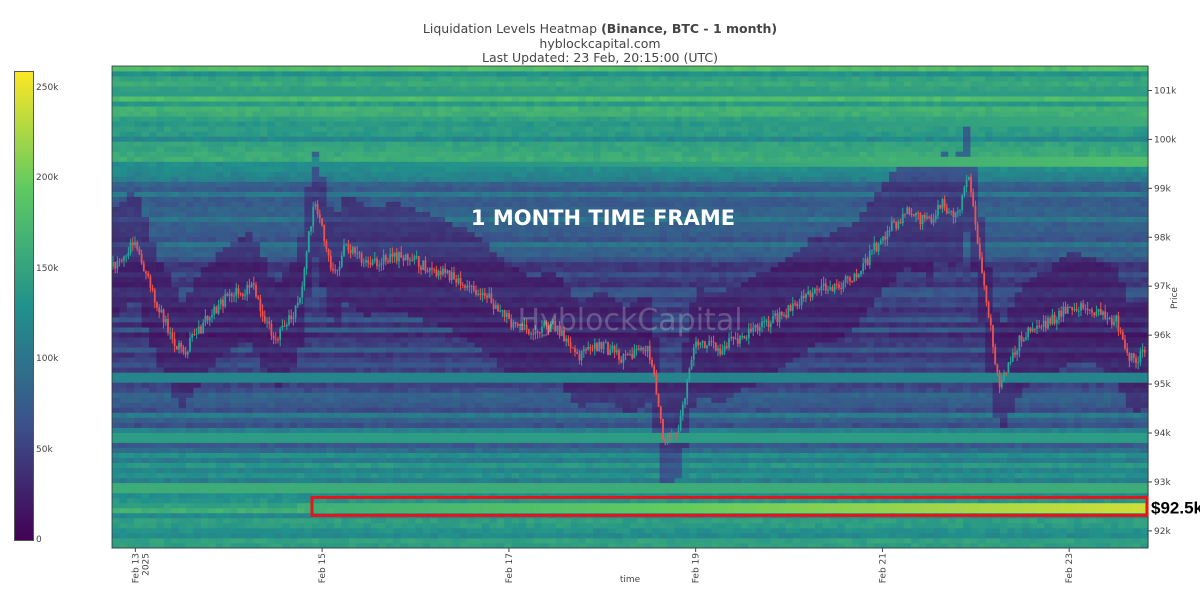 Image resolution: width=1200 pixels, height=599 pixels. Describe the element at coordinates (697, 568) in the screenshot. I see `x-tick-label: Feb 19` at that location.